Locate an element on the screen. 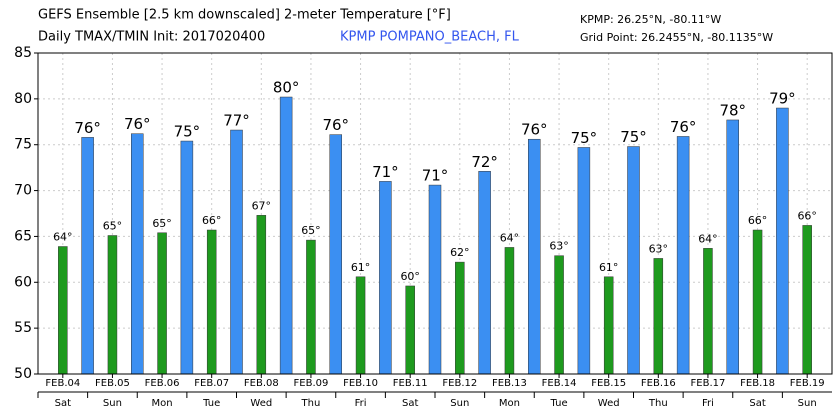 The height and width of the screenshot is (420, 840). y-tick-label: 85 is located at coordinates (23, 53).